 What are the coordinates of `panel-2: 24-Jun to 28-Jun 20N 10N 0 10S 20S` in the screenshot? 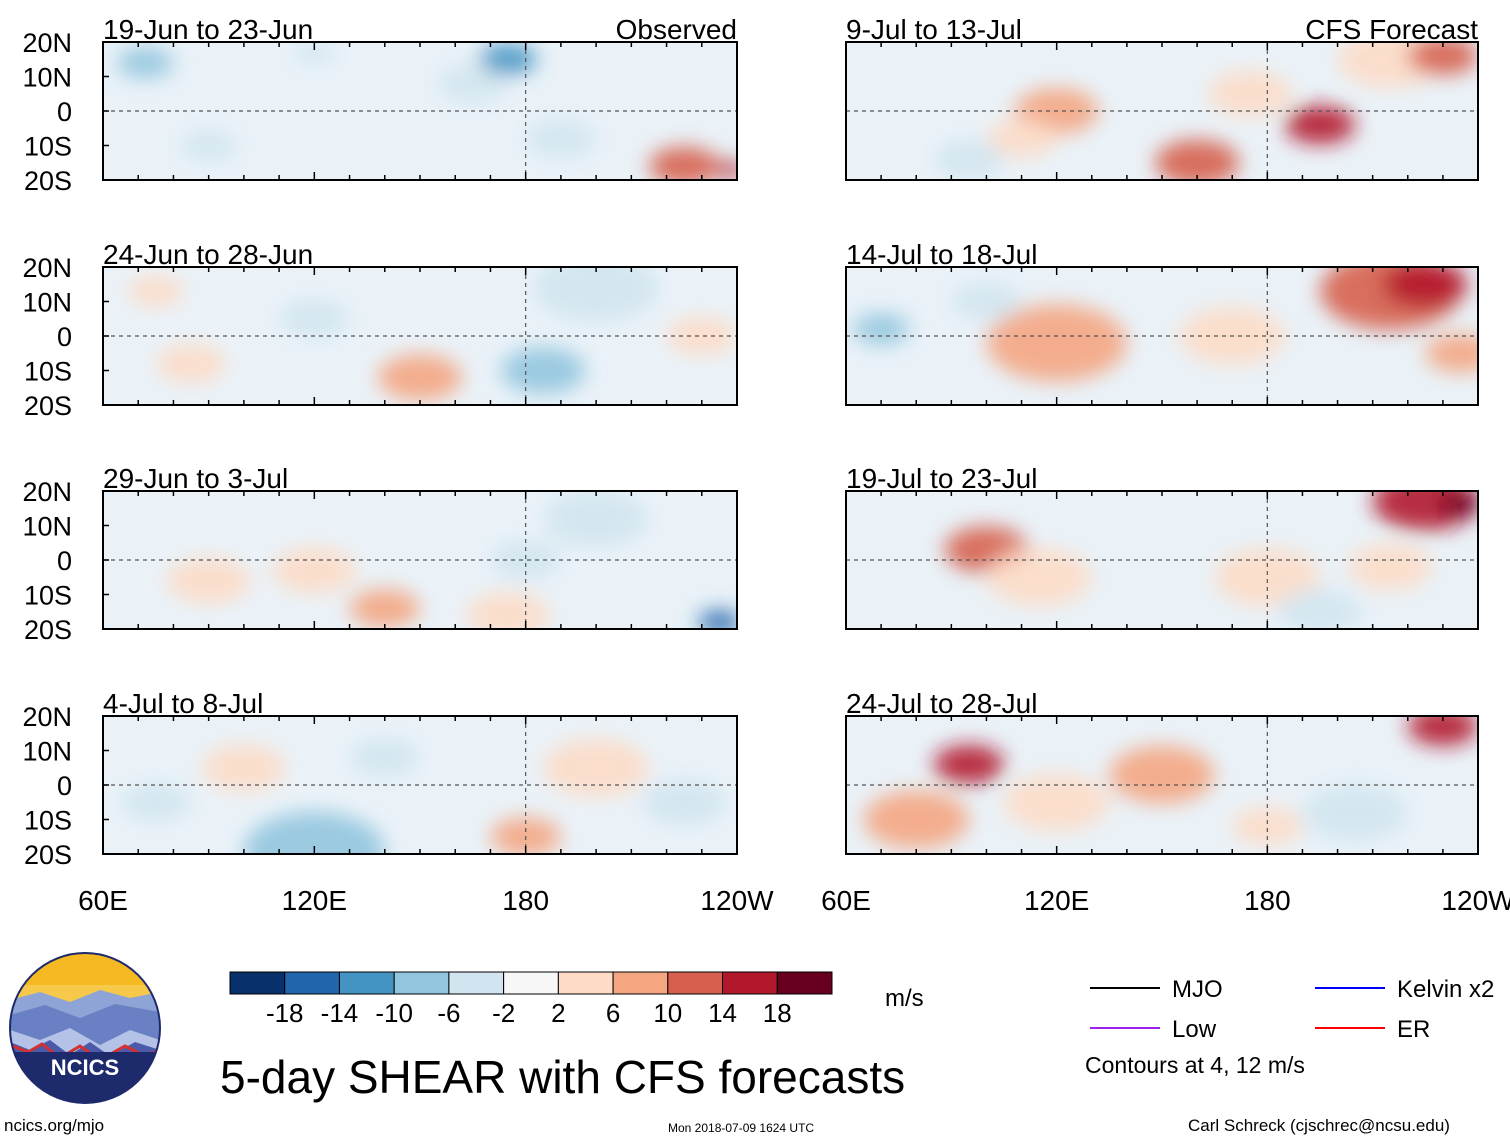 It's located at (380, 330).